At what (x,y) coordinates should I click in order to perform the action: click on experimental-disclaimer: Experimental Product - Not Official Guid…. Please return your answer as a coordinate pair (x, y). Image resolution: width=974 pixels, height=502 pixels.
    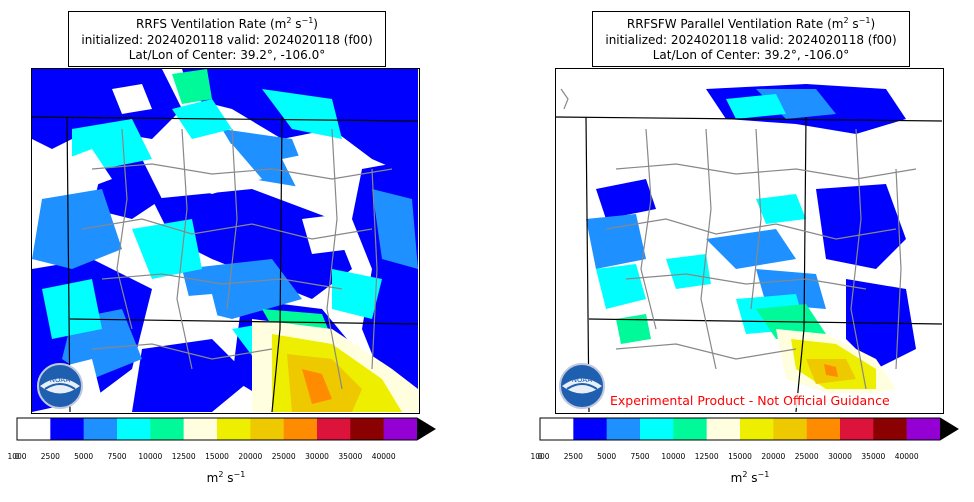
    Looking at the image, I should click on (750, 400).